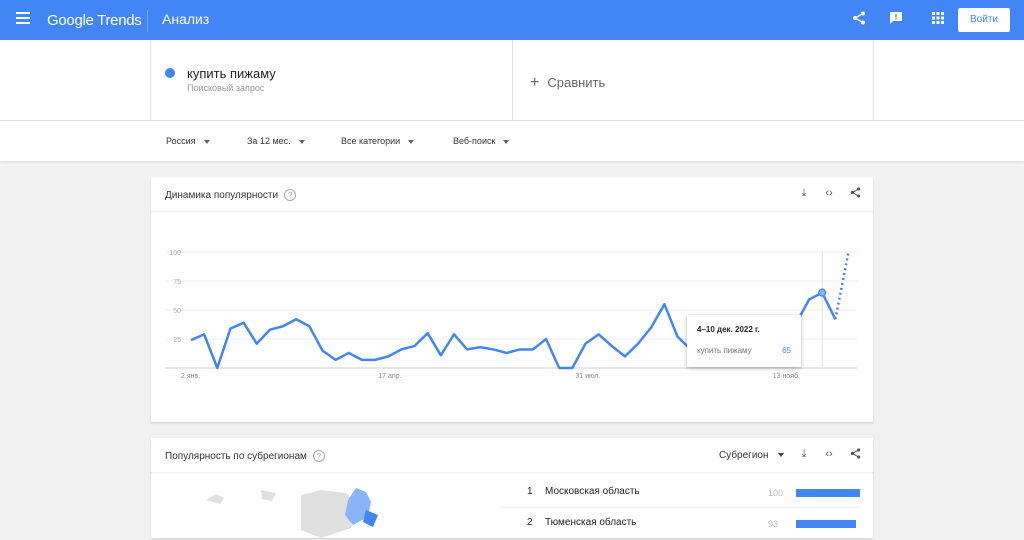 This screenshot has height=540, width=1024. I want to click on filter-region: Россия, so click(188, 141).